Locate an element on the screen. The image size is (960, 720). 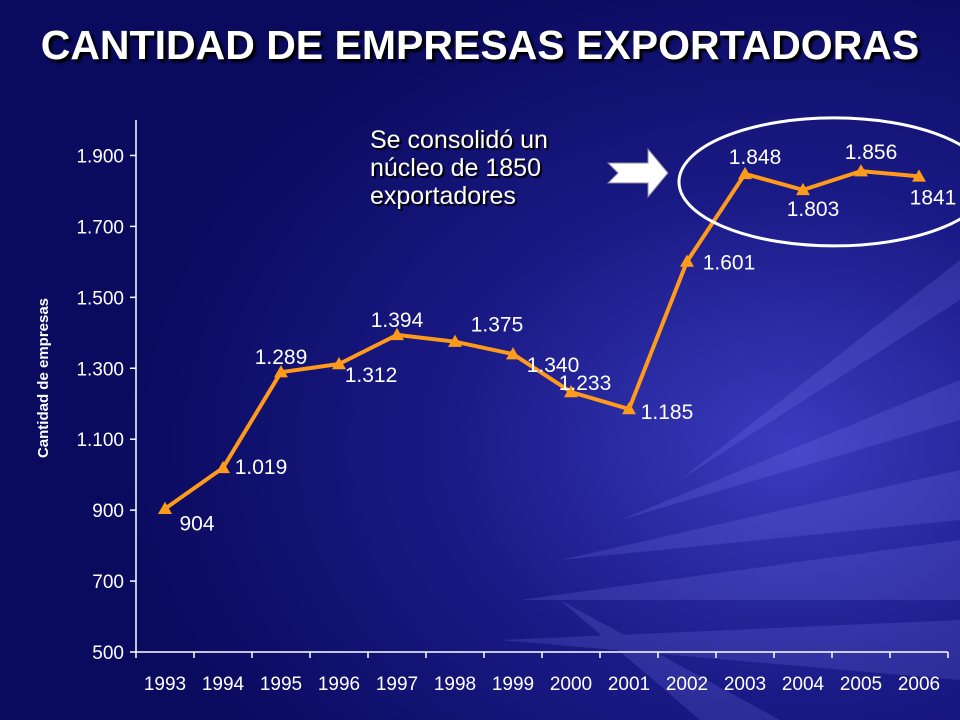
data-label: 1.601 is located at coordinates (729, 263).